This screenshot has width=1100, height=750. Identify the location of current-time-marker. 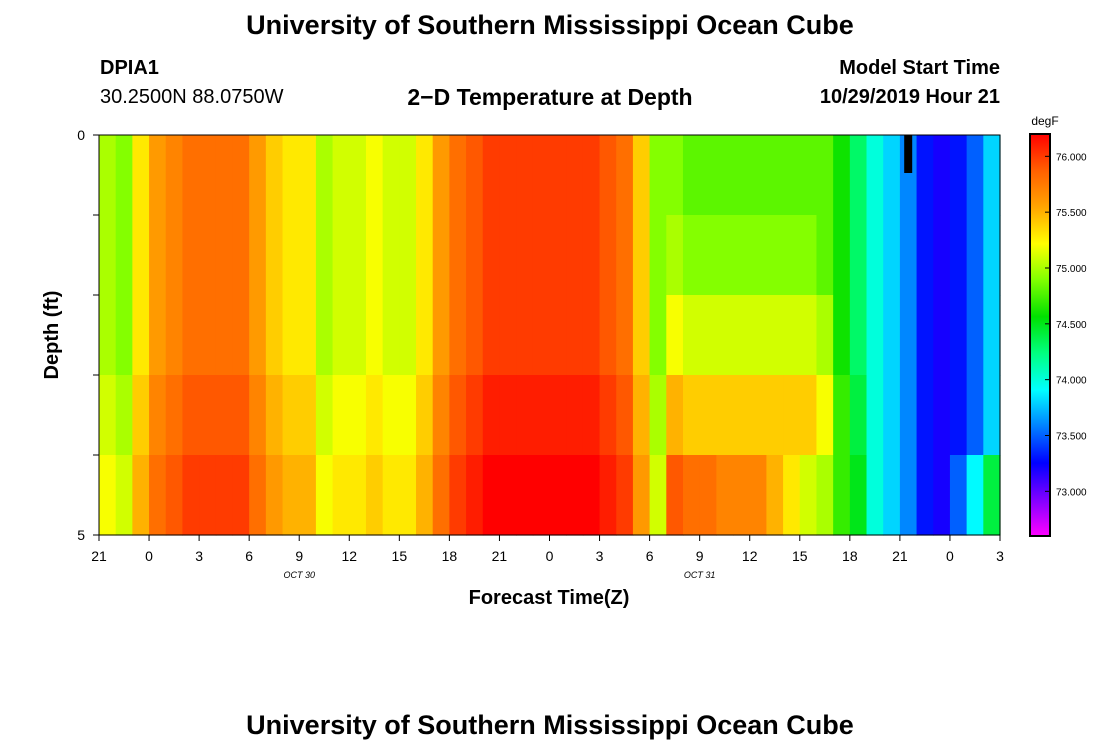
(908, 154).